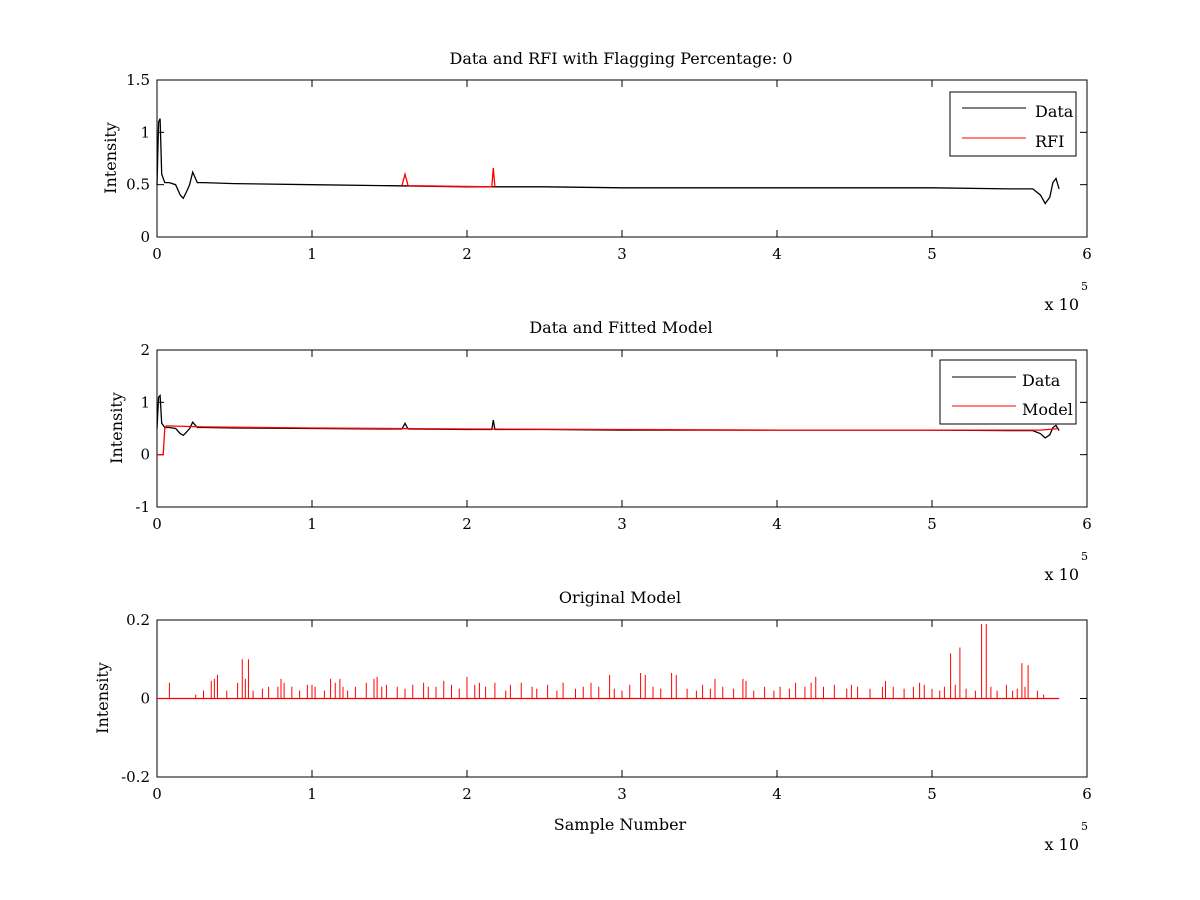 The height and width of the screenshot is (900, 1200). Describe the element at coordinates (135, 777) in the screenshot. I see `y-tick-label: -0.2` at that location.